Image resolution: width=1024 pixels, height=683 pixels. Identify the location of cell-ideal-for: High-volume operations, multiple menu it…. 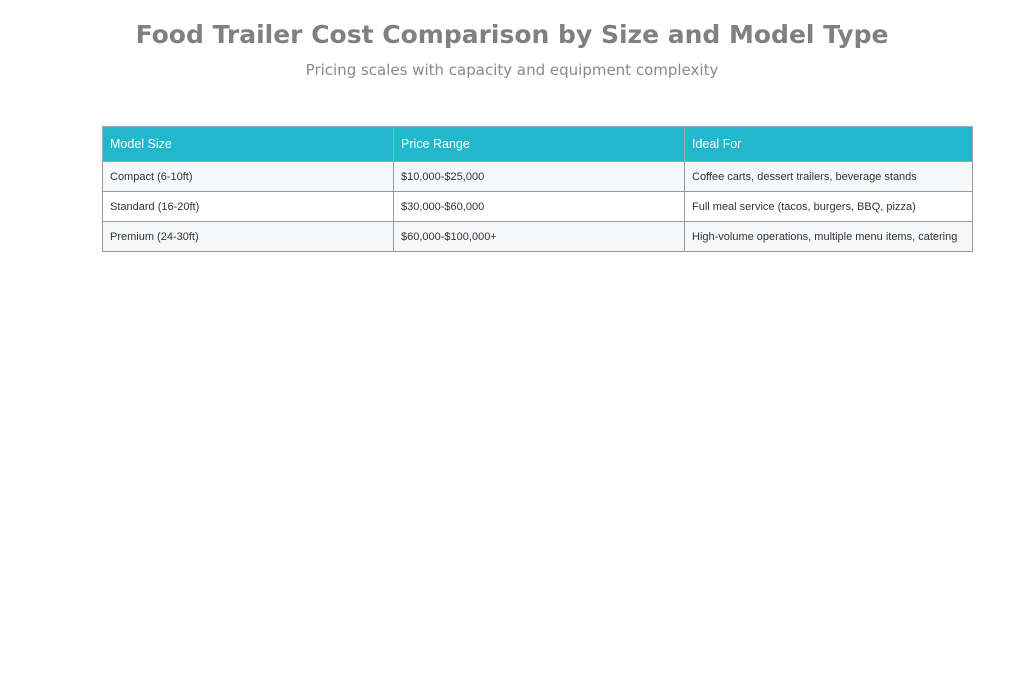
(828, 236).